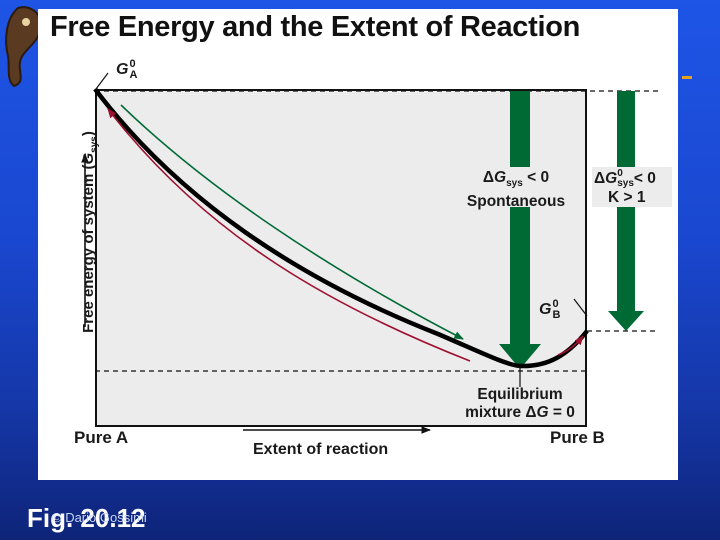 Image resolution: width=720 pixels, height=540 pixels. What do you see at coordinates (500, 177) in the screenshot?
I see `spont-g: G` at bounding box center [500, 177].